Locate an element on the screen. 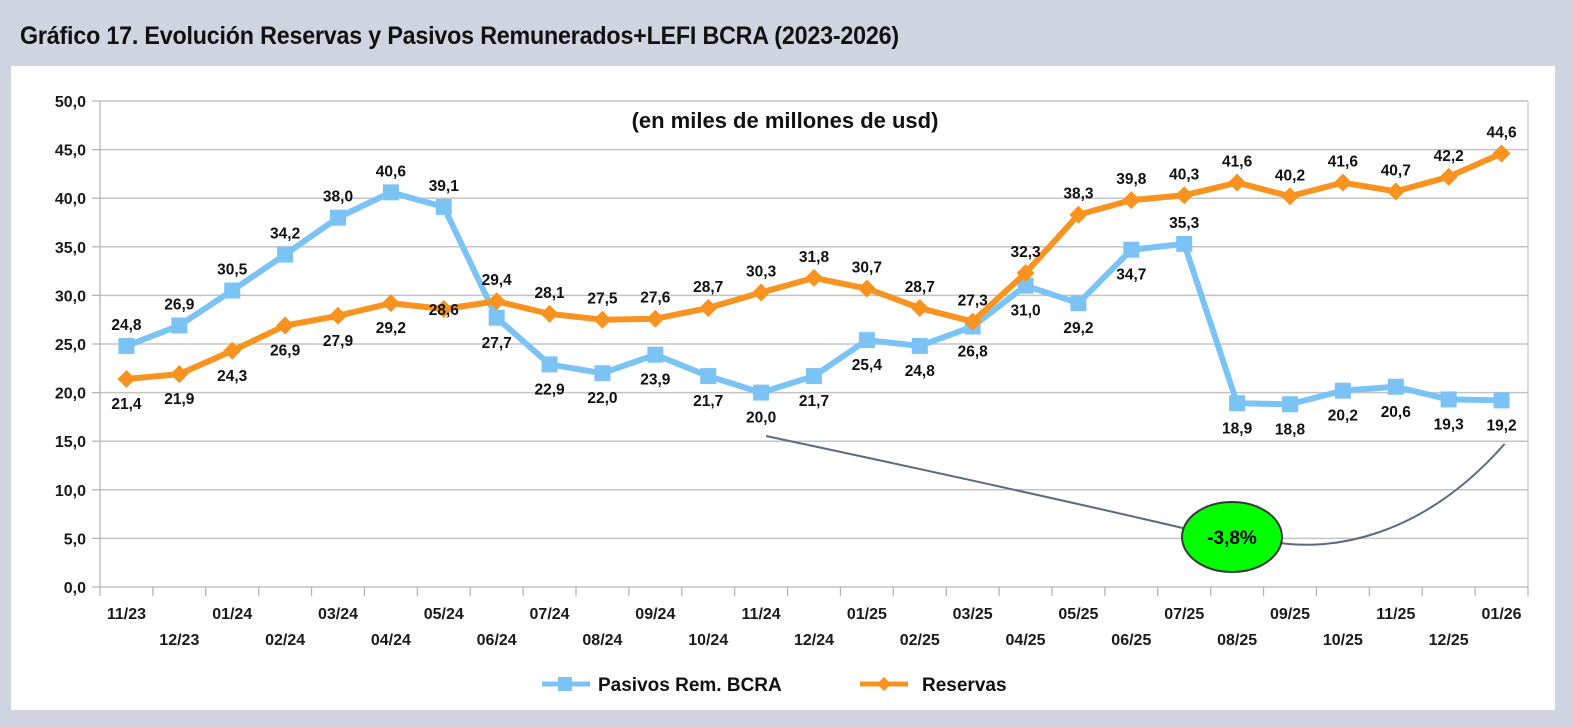  data-label: 39,8 is located at coordinates (1131, 179).